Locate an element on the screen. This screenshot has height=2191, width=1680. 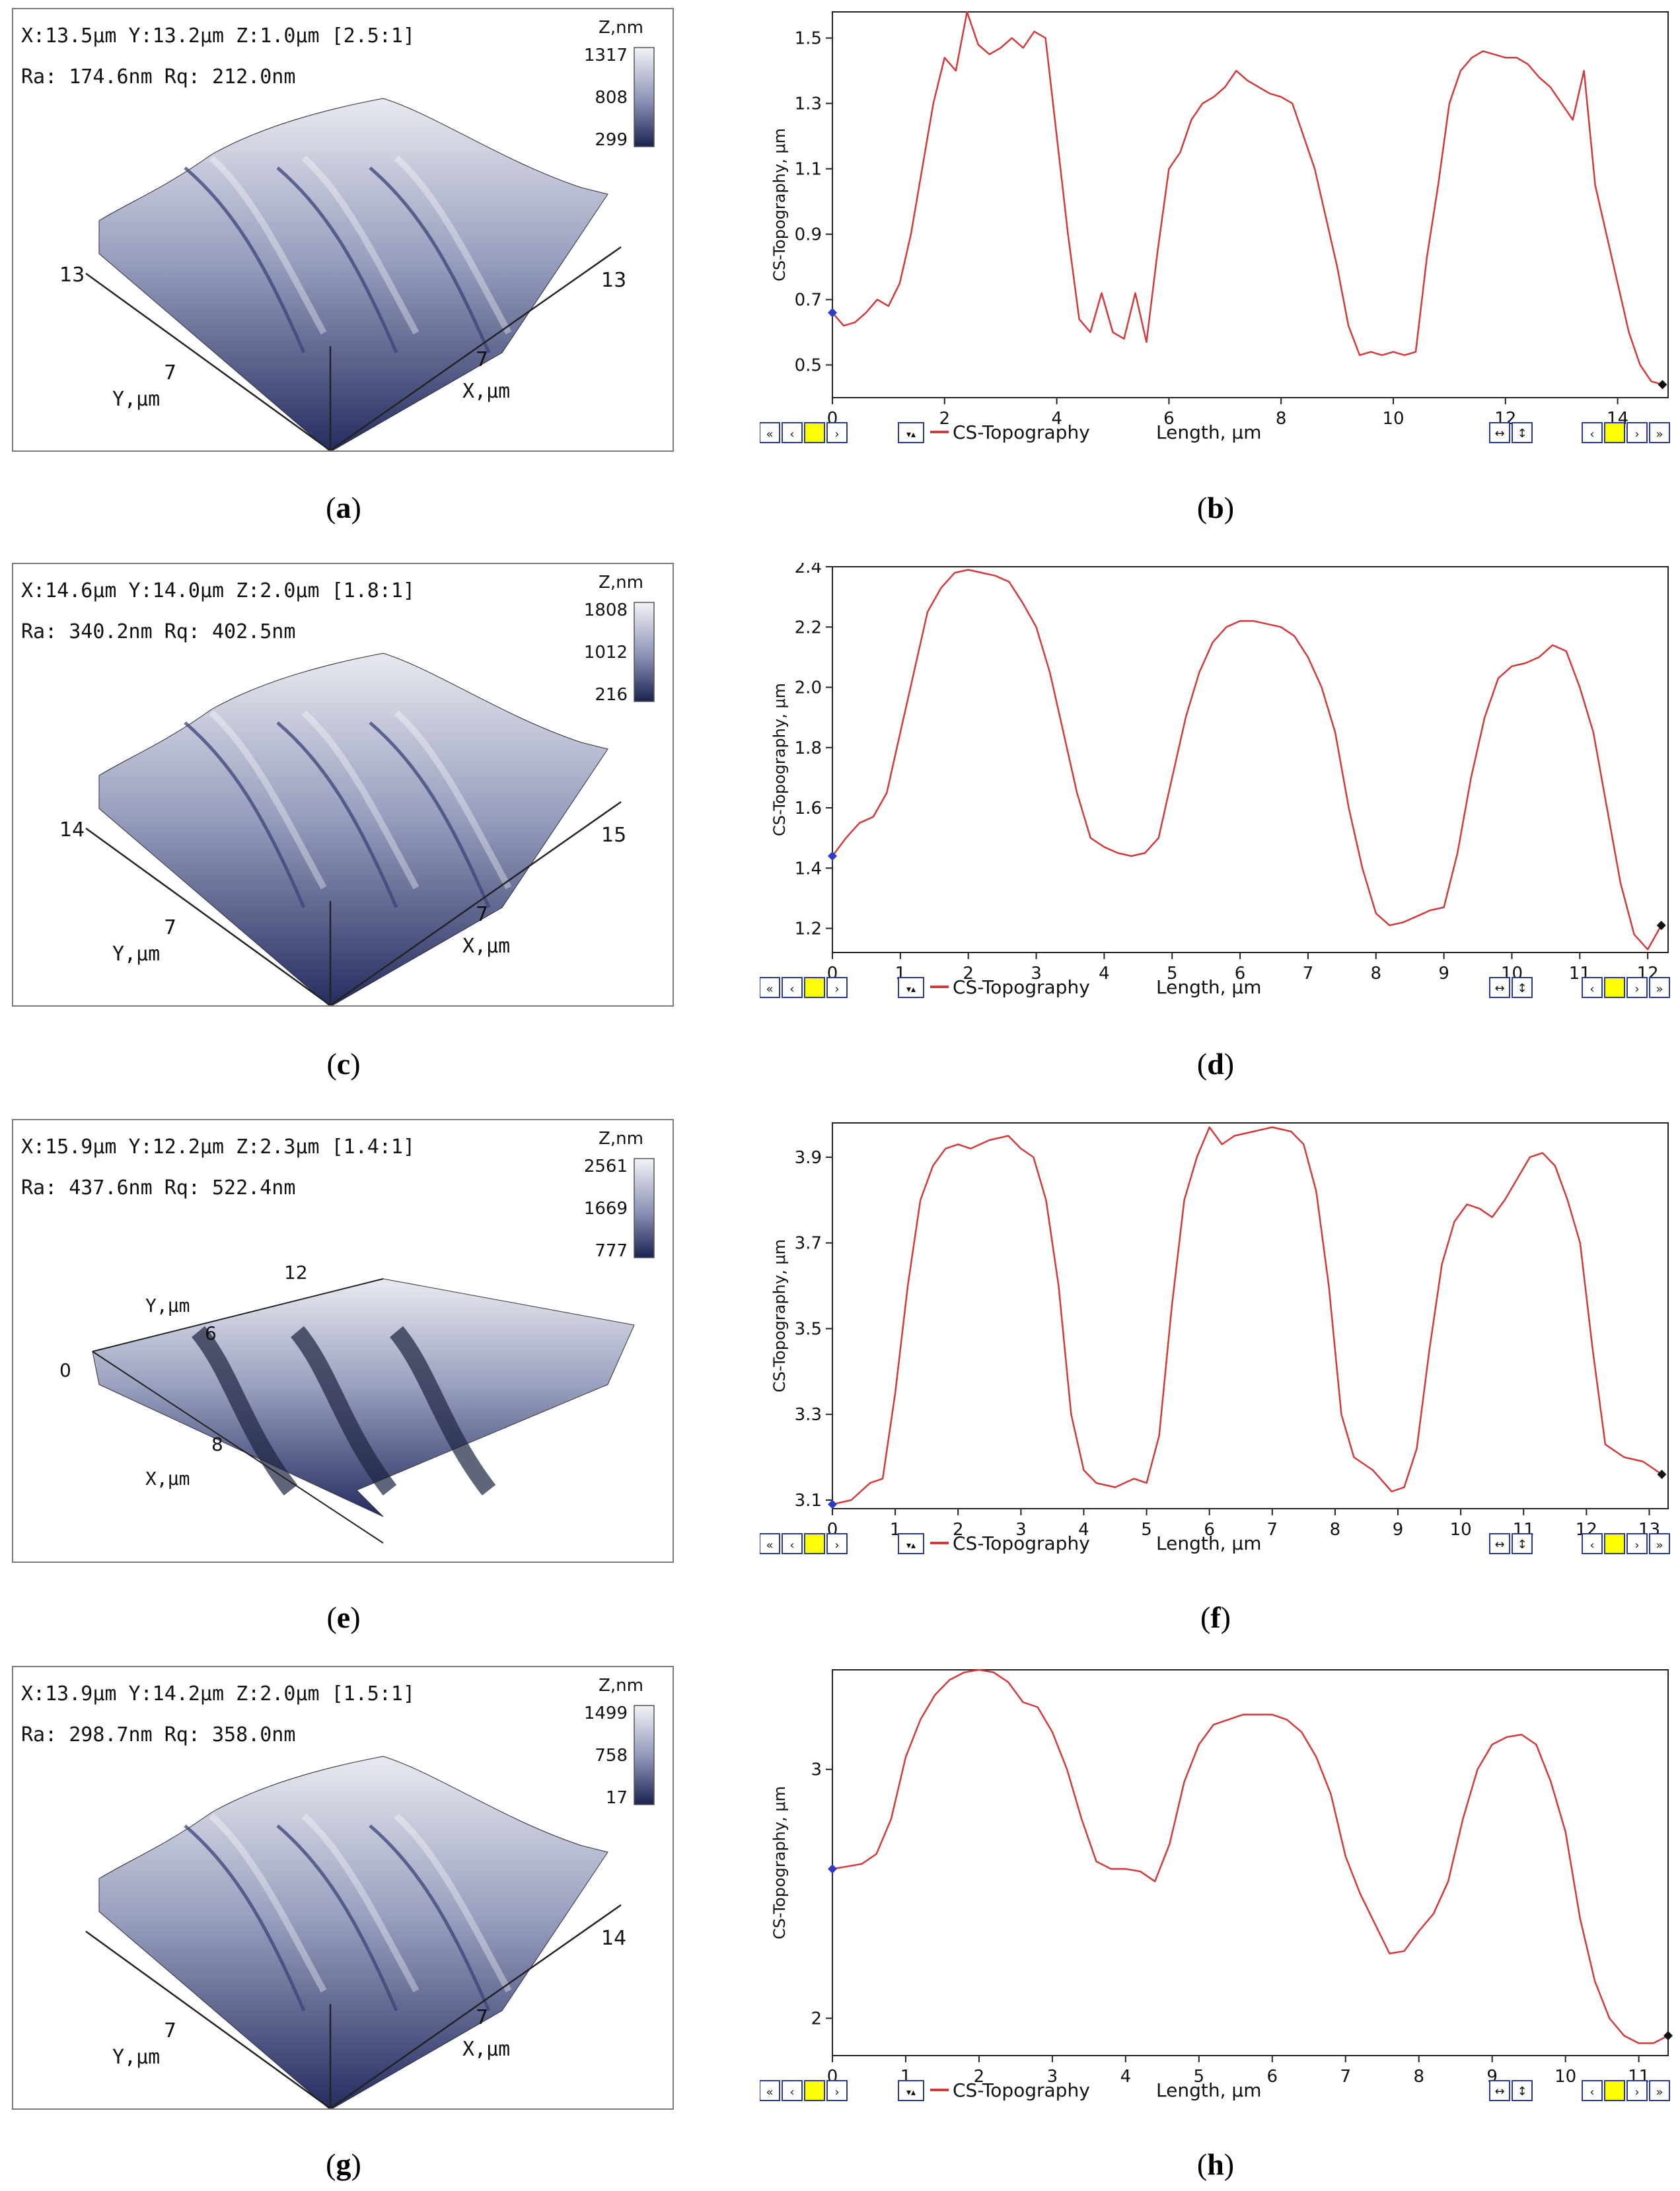
y-tick-label: 1.4 is located at coordinates (808, 869).